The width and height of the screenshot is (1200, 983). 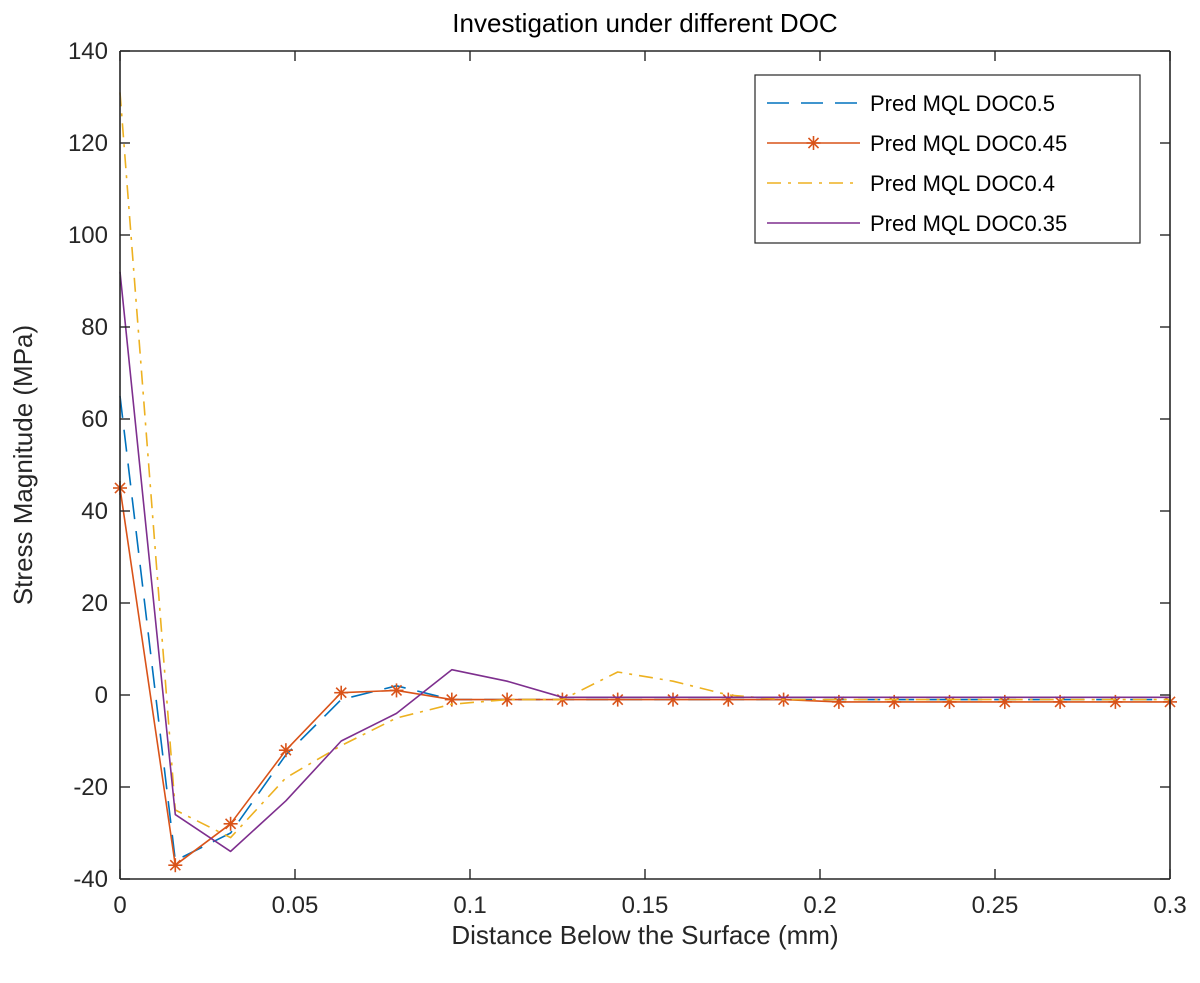 I want to click on x-axis-title: Distance Below the Surface (mm), so click(x=644, y=935).